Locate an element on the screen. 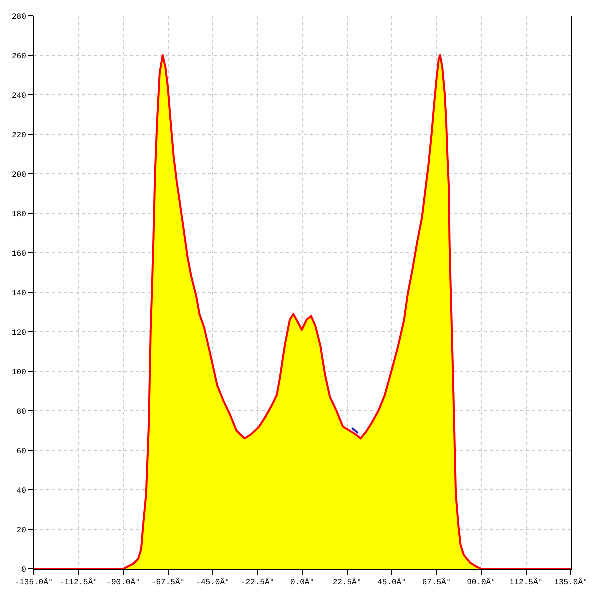 The height and width of the screenshot is (600, 600). x-tick-label: 22.5Â° is located at coordinates (347, 583).